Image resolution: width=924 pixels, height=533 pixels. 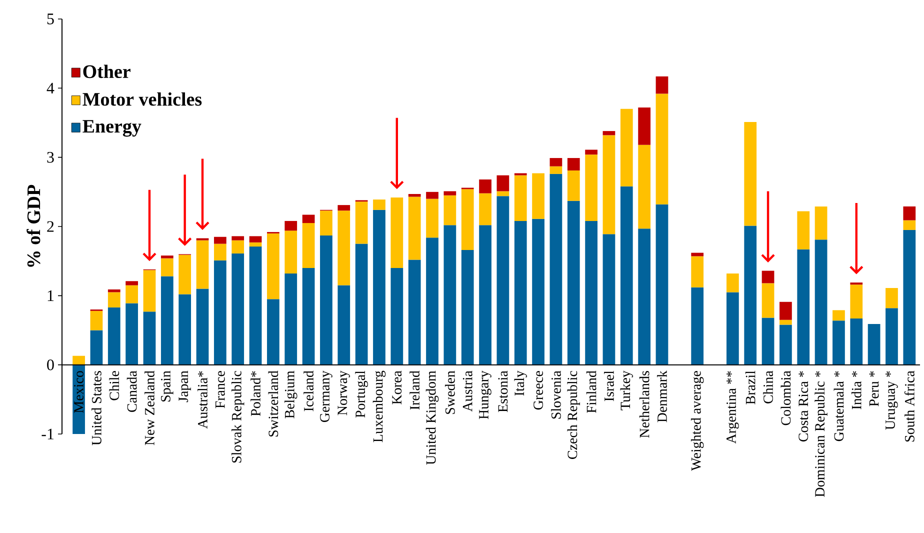 What do you see at coordinates (591, 391) in the screenshot?
I see `x-tick-label: Finland` at bounding box center [591, 391].